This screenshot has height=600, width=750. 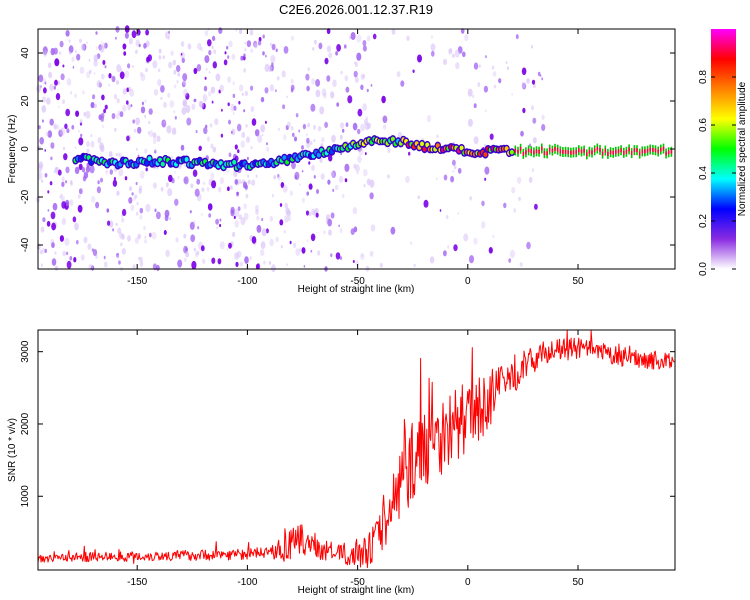 I want to click on colorbar-gradient, so click(x=723, y=149).